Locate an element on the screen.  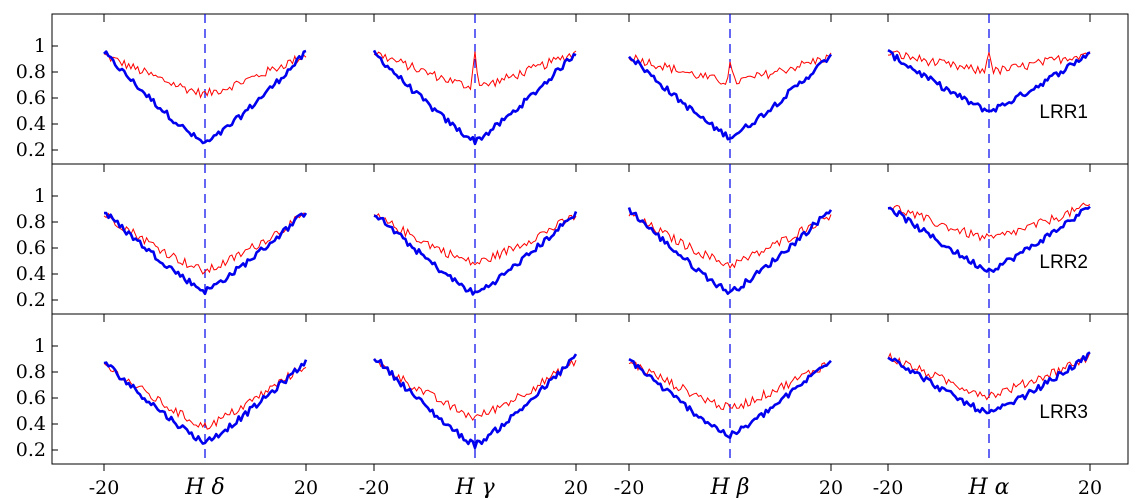
line-name-label: H δ is located at coordinates (204, 486).